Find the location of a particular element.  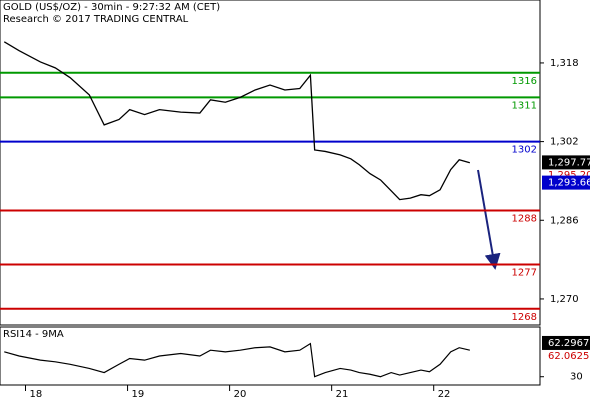

x-tick-label: 21 is located at coordinates (342, 394).